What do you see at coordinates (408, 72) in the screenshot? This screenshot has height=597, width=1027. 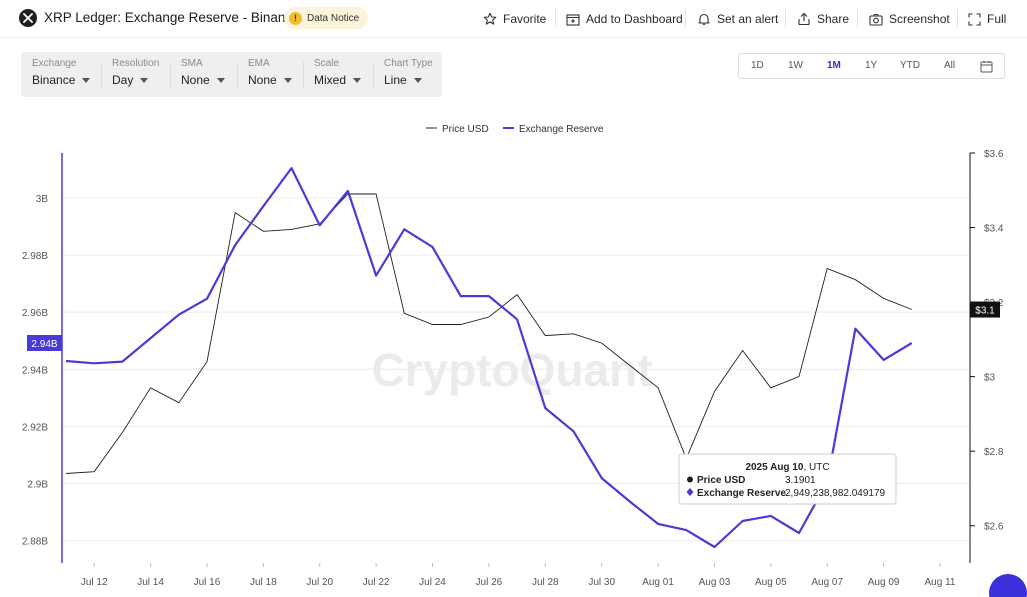 I see `chart-type-select: Chart Type Line` at bounding box center [408, 72].